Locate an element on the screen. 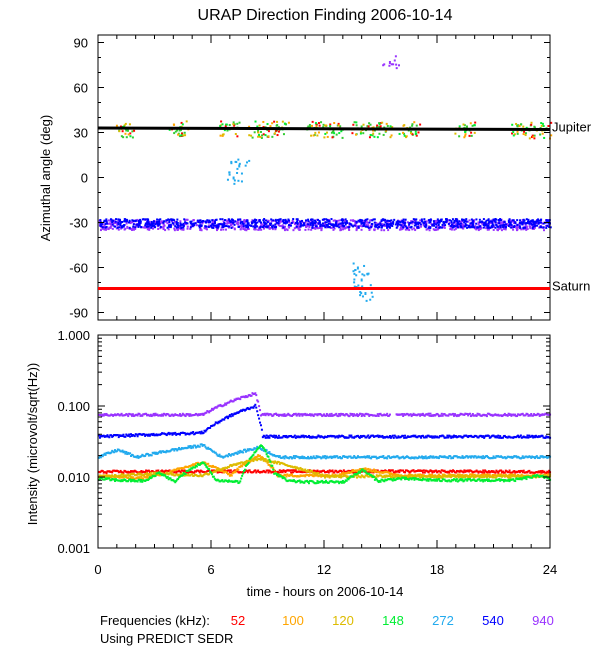 The image size is (600, 650). azimuth-point is located at coordinates (361, 280).